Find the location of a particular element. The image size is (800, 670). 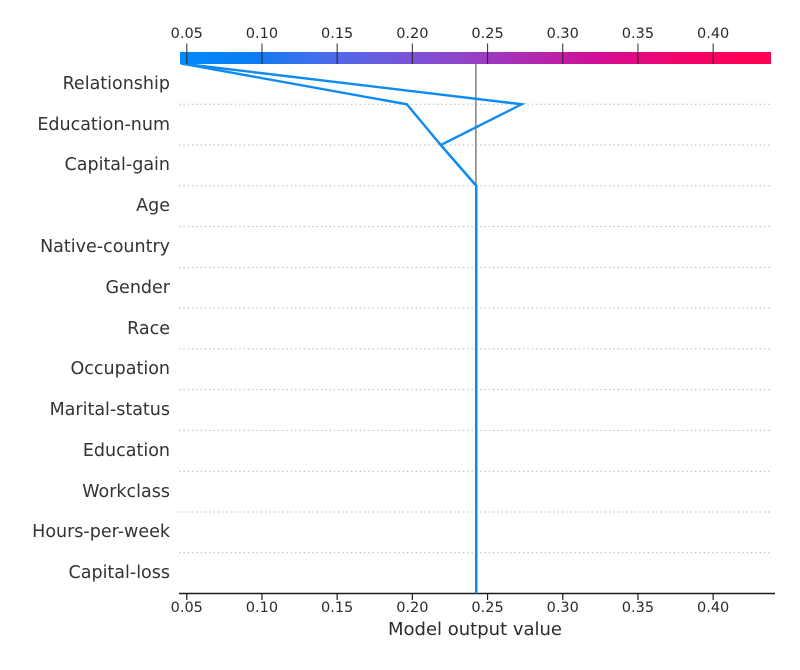

x-axis-tick-label: 0.05 is located at coordinates (186, 608).